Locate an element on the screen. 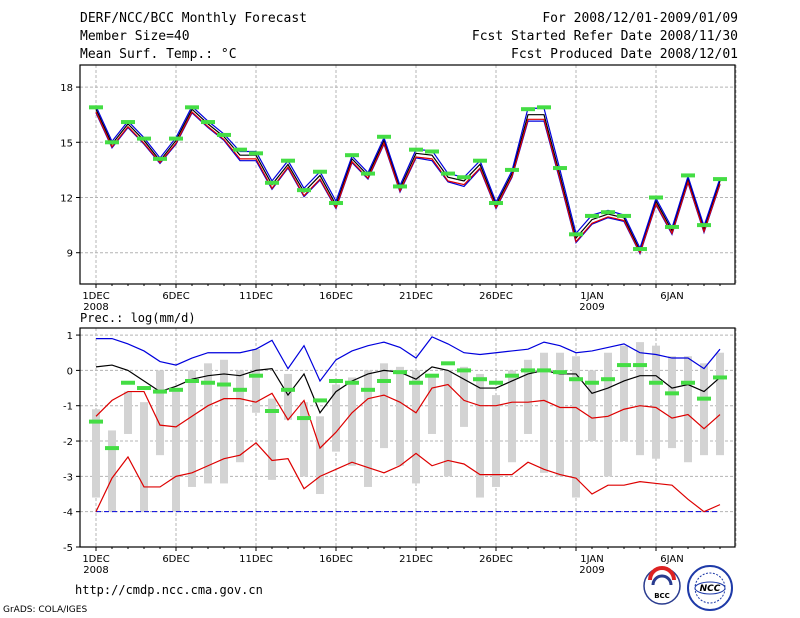 This screenshot has width=800, height=618. series-line-lower is located at coordinates (408, 416).